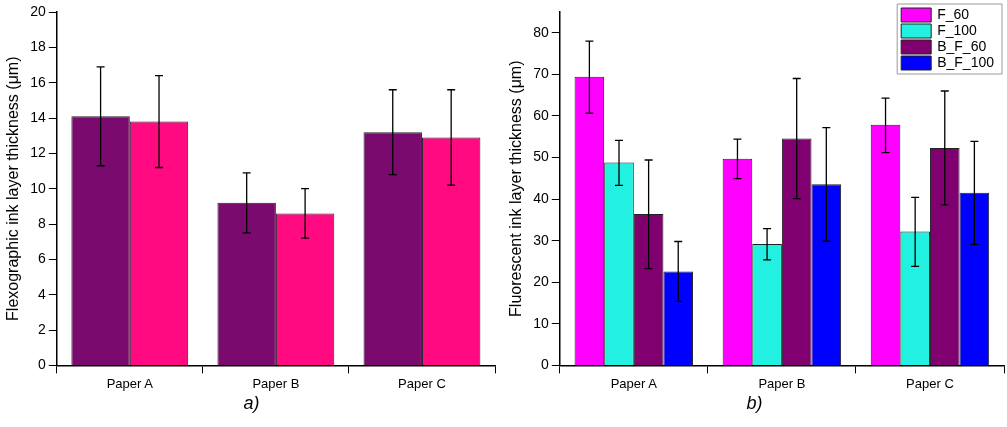 The height and width of the screenshot is (427, 1007). What do you see at coordinates (38, 152) in the screenshot?
I see `y-tick-label: 12` at bounding box center [38, 152].